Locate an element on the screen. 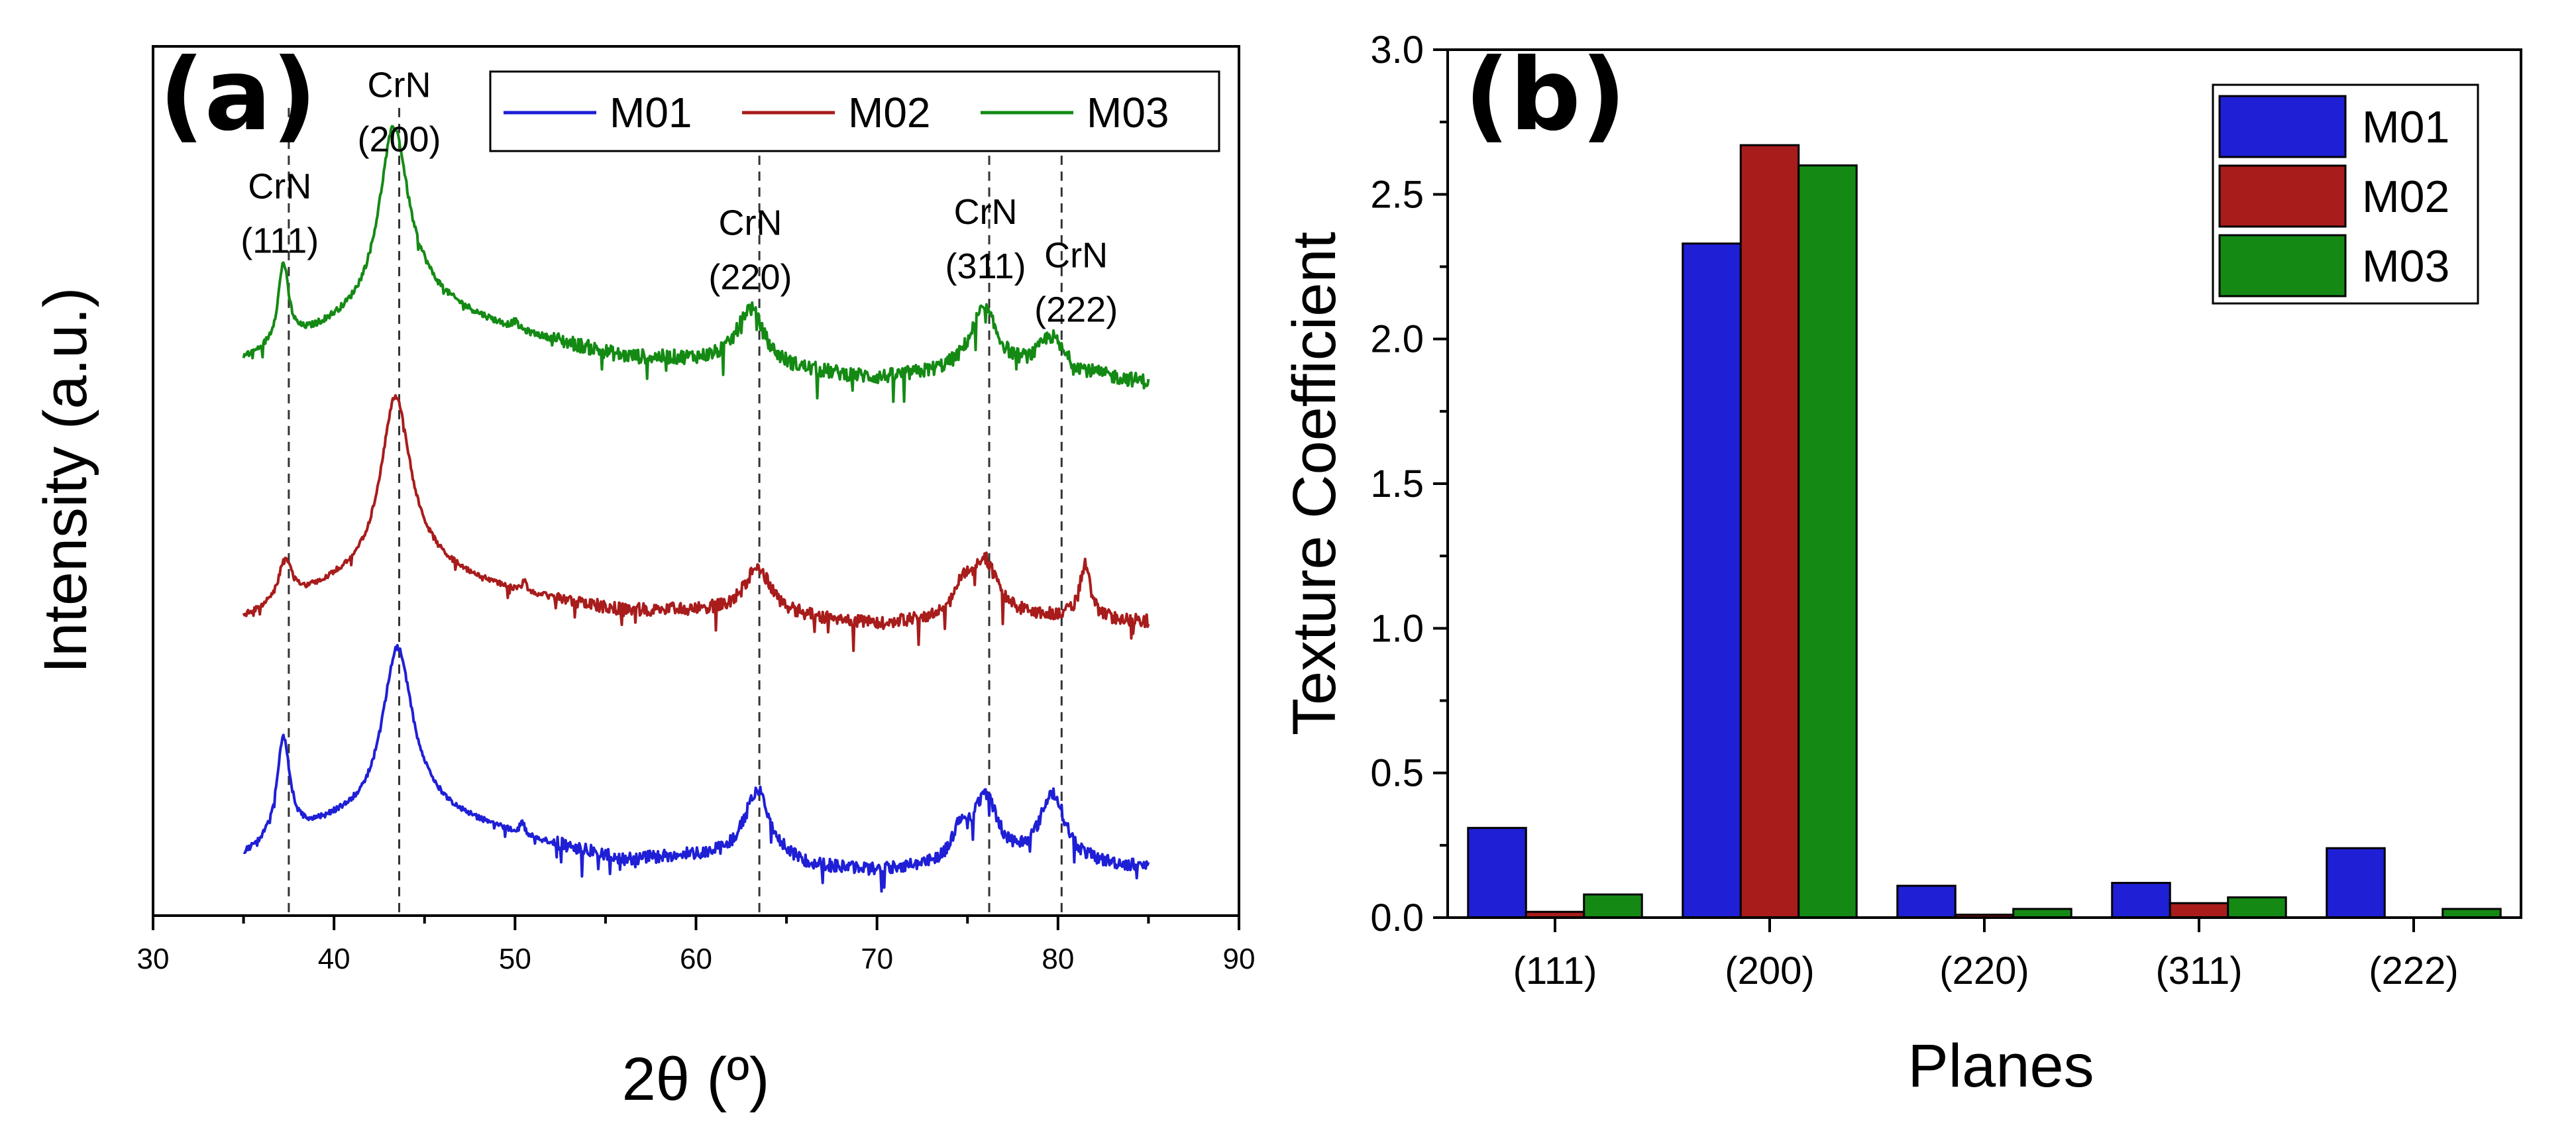 The height and width of the screenshot is (1121, 2576). peak-plane-label: (222) is located at coordinates (1076, 309).